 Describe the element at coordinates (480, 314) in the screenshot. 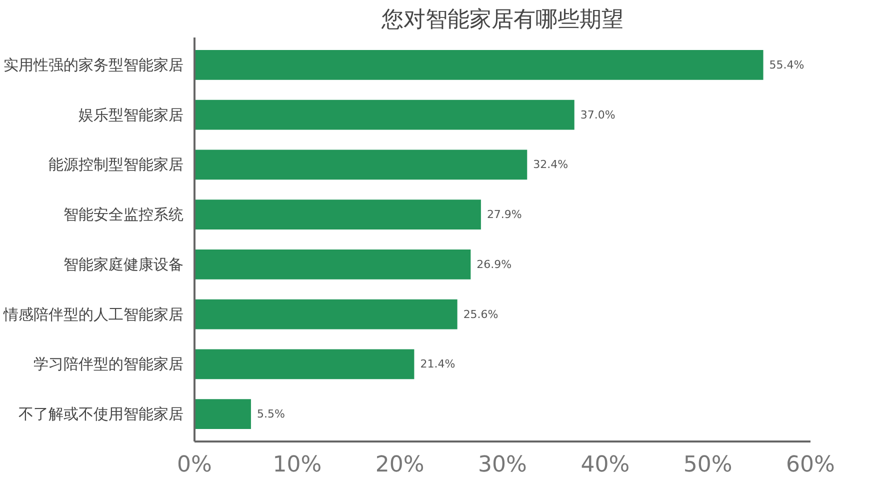

I see `data-label: 25.6%` at that location.